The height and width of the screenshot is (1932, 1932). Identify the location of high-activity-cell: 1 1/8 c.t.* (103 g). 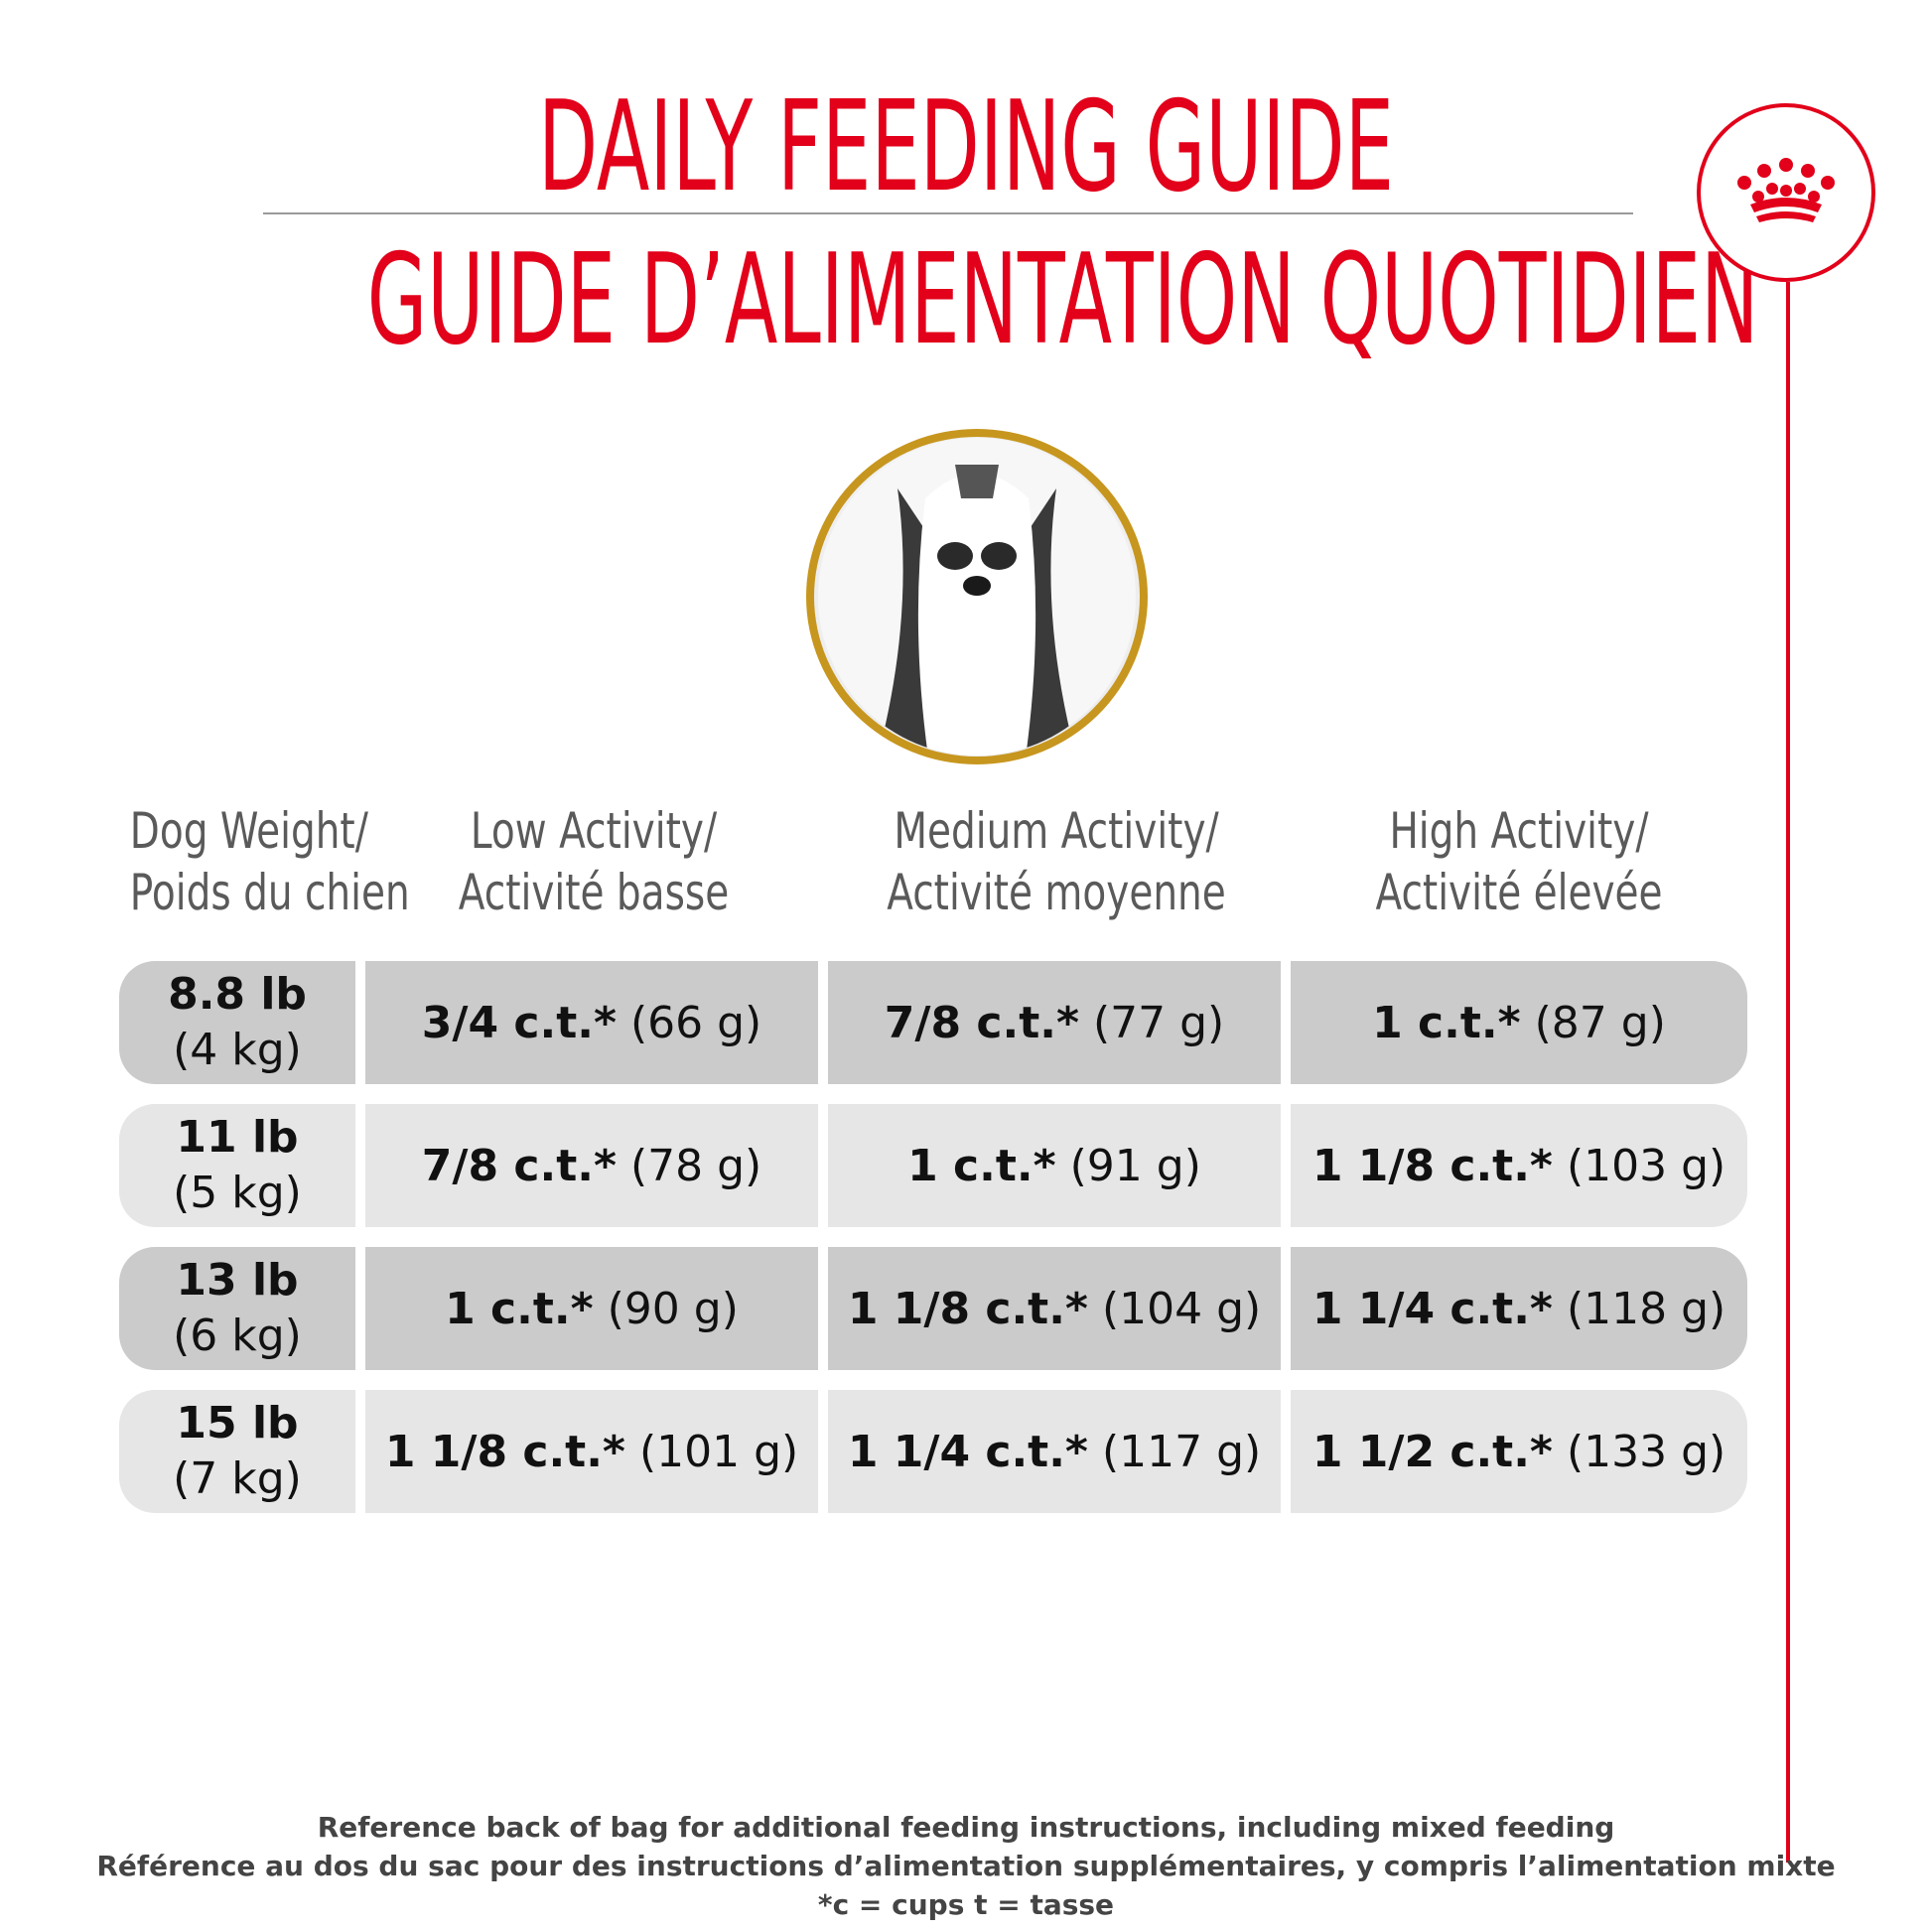
(1519, 1165).